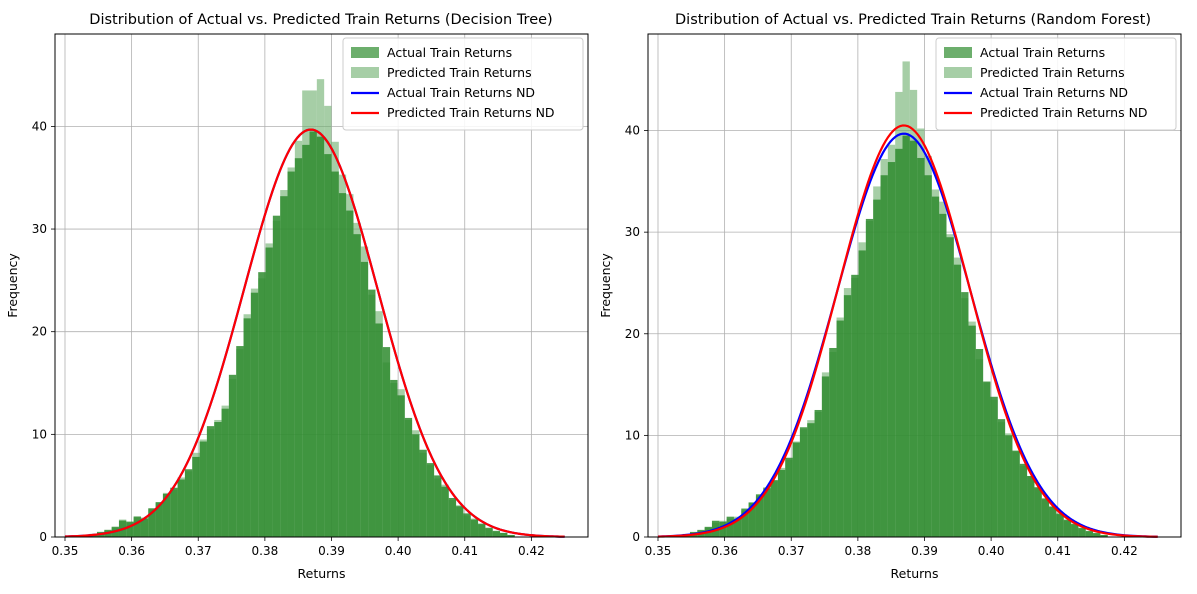 The image size is (1197, 594). Describe the element at coordinates (471, 112) in the screenshot. I see `legend-label: Predicted Train Returns ND` at that location.